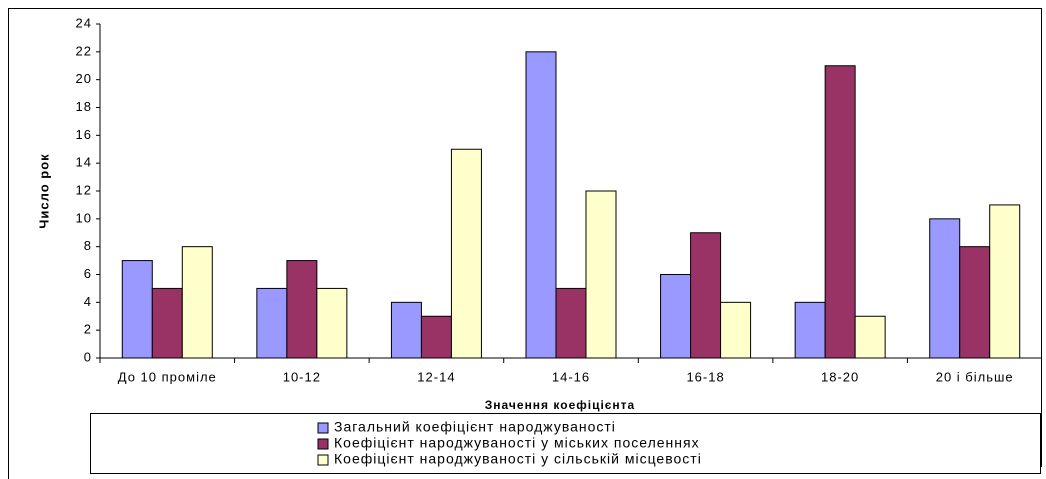  What do you see at coordinates (84, 162) in the screenshot?
I see `y-tick-label: 14` at bounding box center [84, 162].